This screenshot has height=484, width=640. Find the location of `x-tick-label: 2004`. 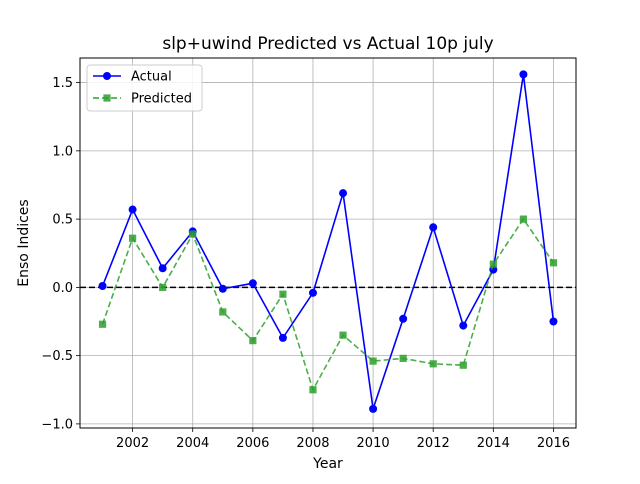

x-tick-label: 2004 is located at coordinates (192, 443).